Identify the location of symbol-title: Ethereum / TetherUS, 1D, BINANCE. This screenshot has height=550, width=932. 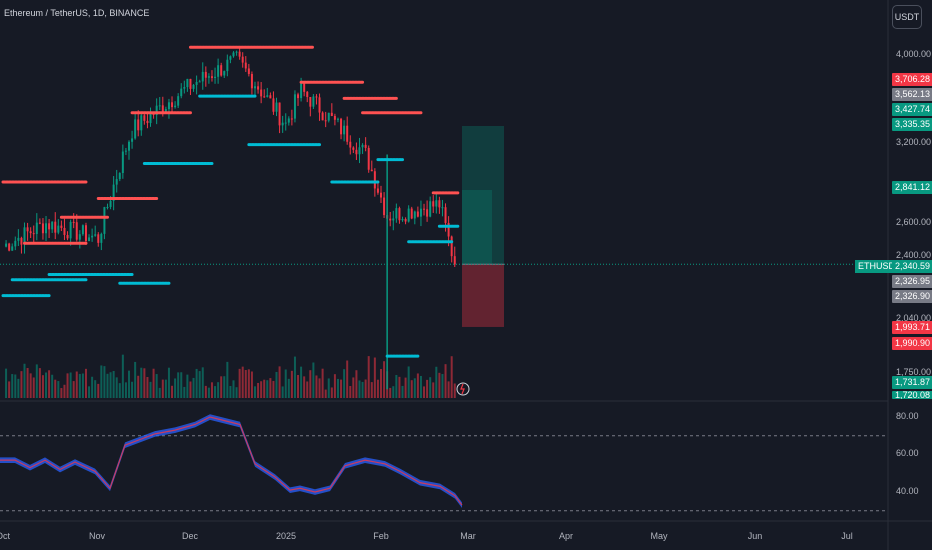
(77, 13).